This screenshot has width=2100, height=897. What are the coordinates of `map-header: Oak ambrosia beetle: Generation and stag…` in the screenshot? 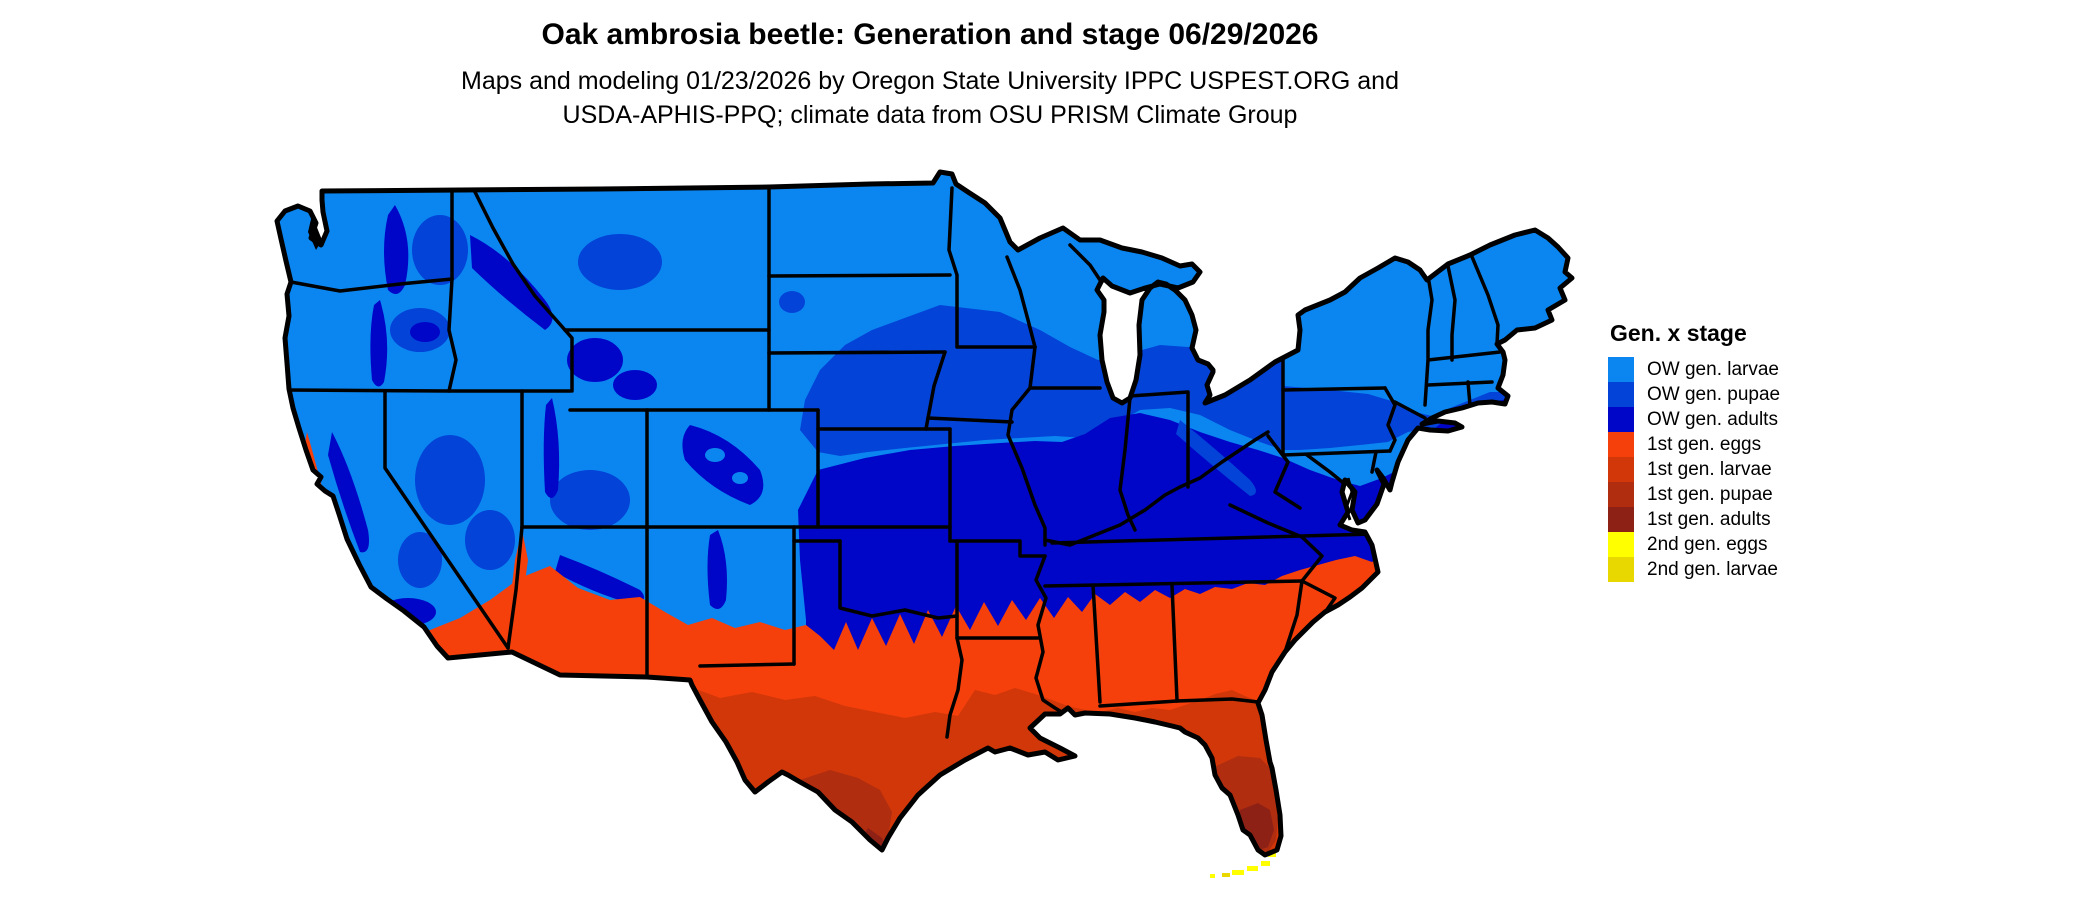 It's located at (930, 66).